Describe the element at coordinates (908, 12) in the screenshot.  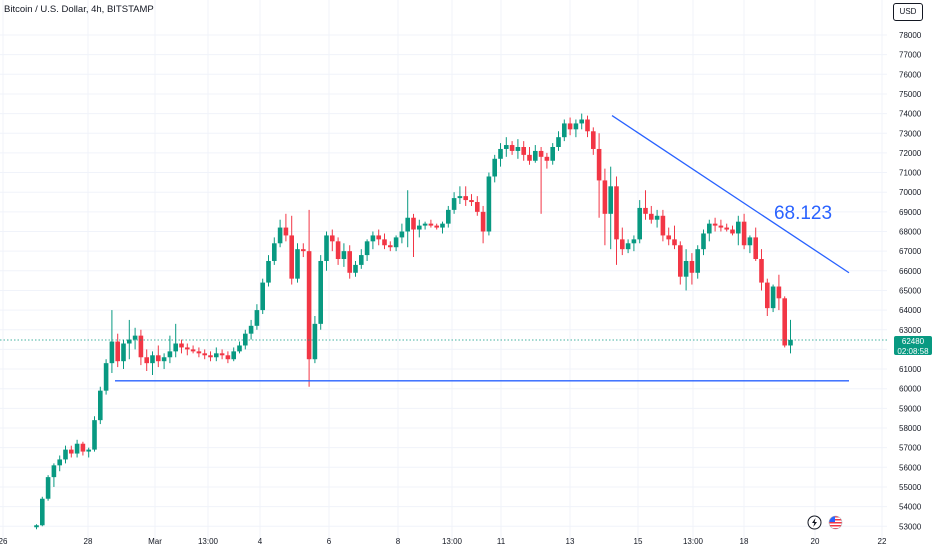
I see `currency-button: USD` at that location.